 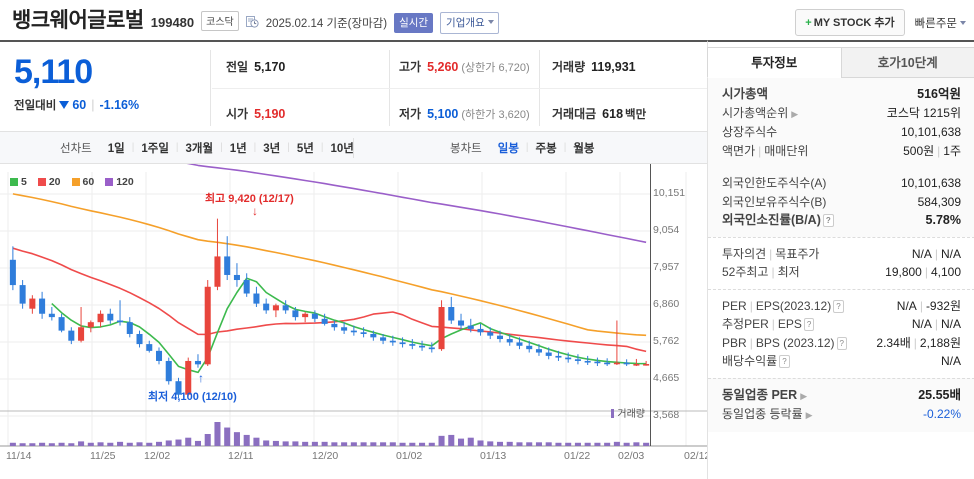 I want to click on tab-label: 호가10단계, so click(x=907, y=63).